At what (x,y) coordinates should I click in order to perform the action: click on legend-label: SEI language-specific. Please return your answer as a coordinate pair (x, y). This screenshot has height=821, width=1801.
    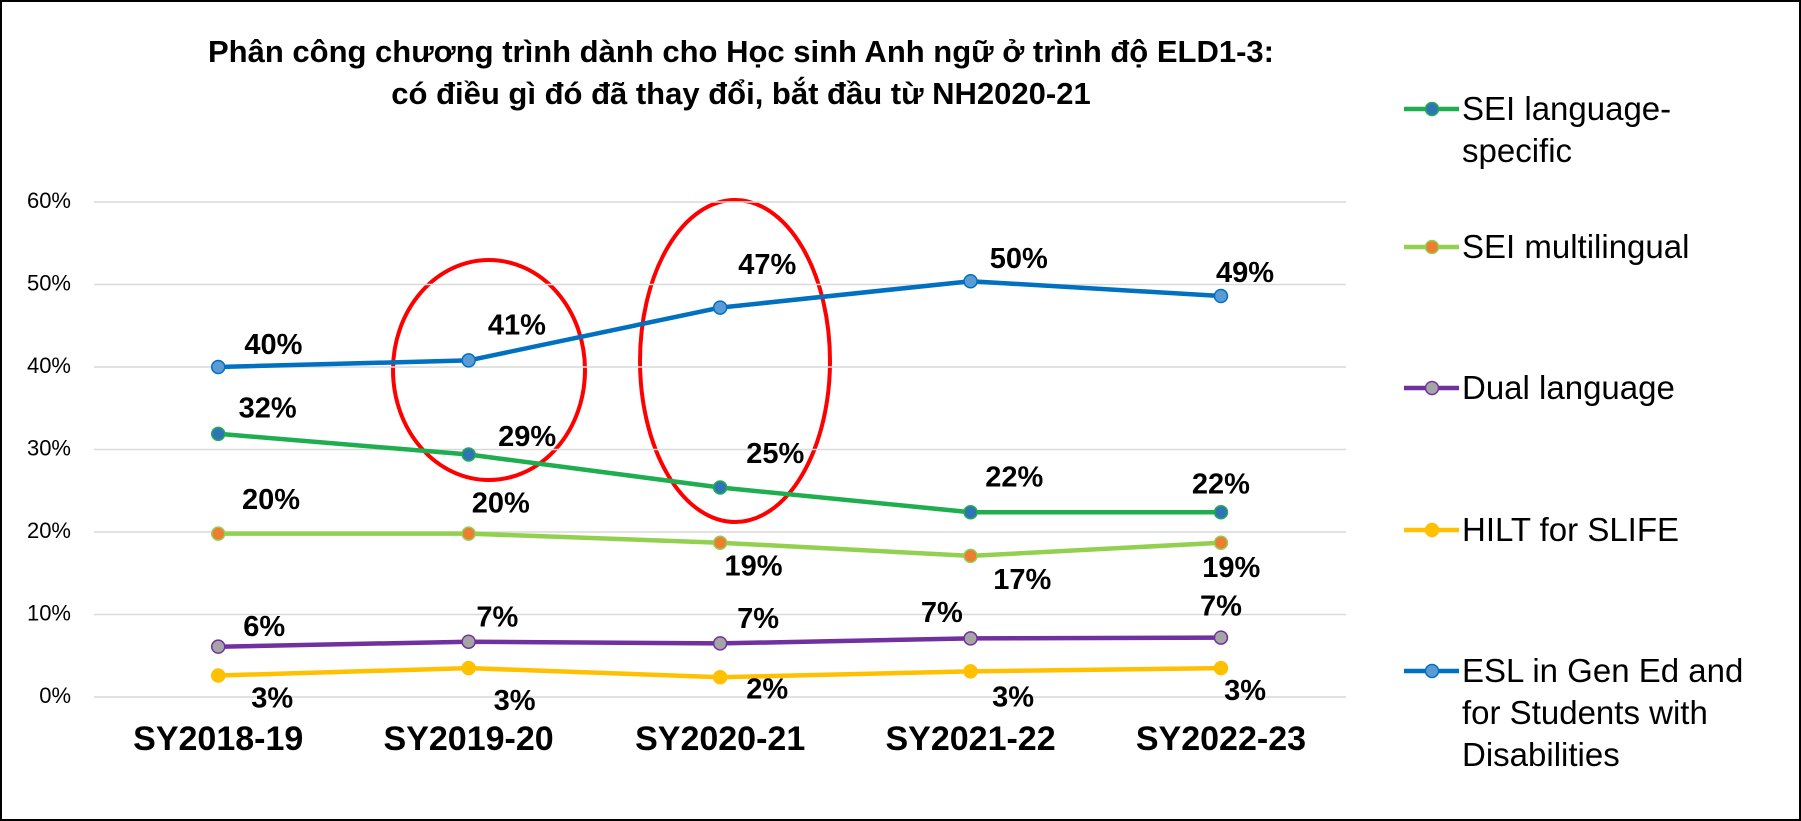
    Looking at the image, I should click on (1567, 129).